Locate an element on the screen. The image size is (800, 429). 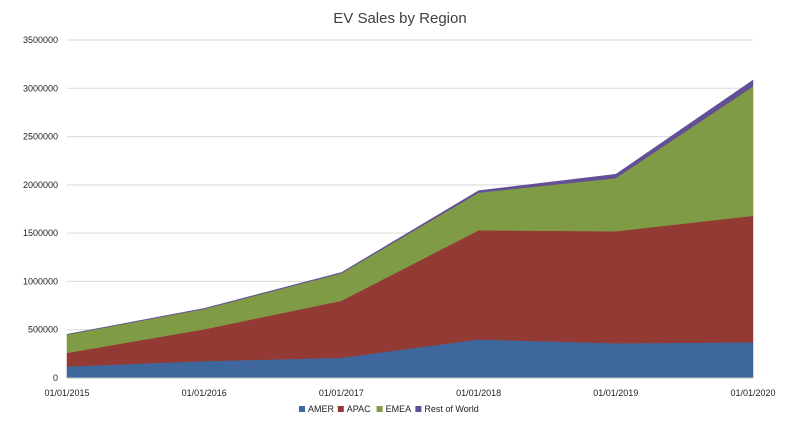
chart-title: EV Sales by Region is located at coordinates (399, 18).